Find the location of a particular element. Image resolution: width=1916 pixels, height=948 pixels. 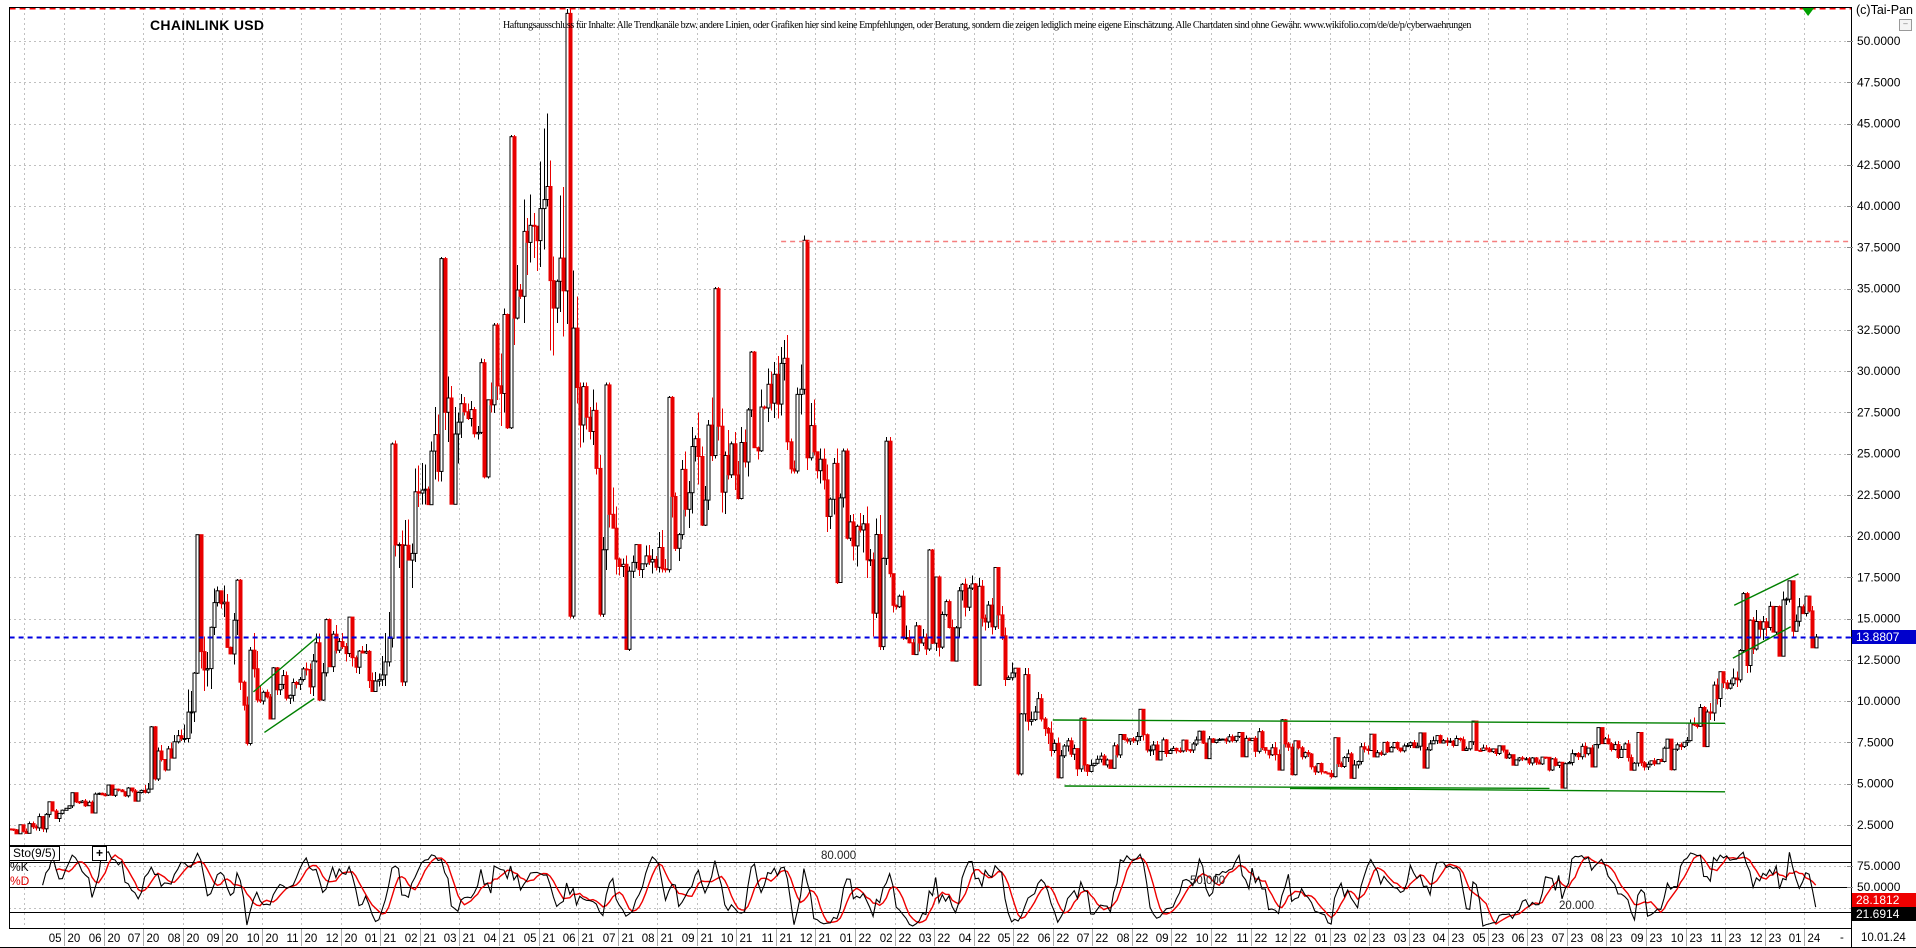

sto-level-label: 50.000 is located at coordinates (1207, 881).